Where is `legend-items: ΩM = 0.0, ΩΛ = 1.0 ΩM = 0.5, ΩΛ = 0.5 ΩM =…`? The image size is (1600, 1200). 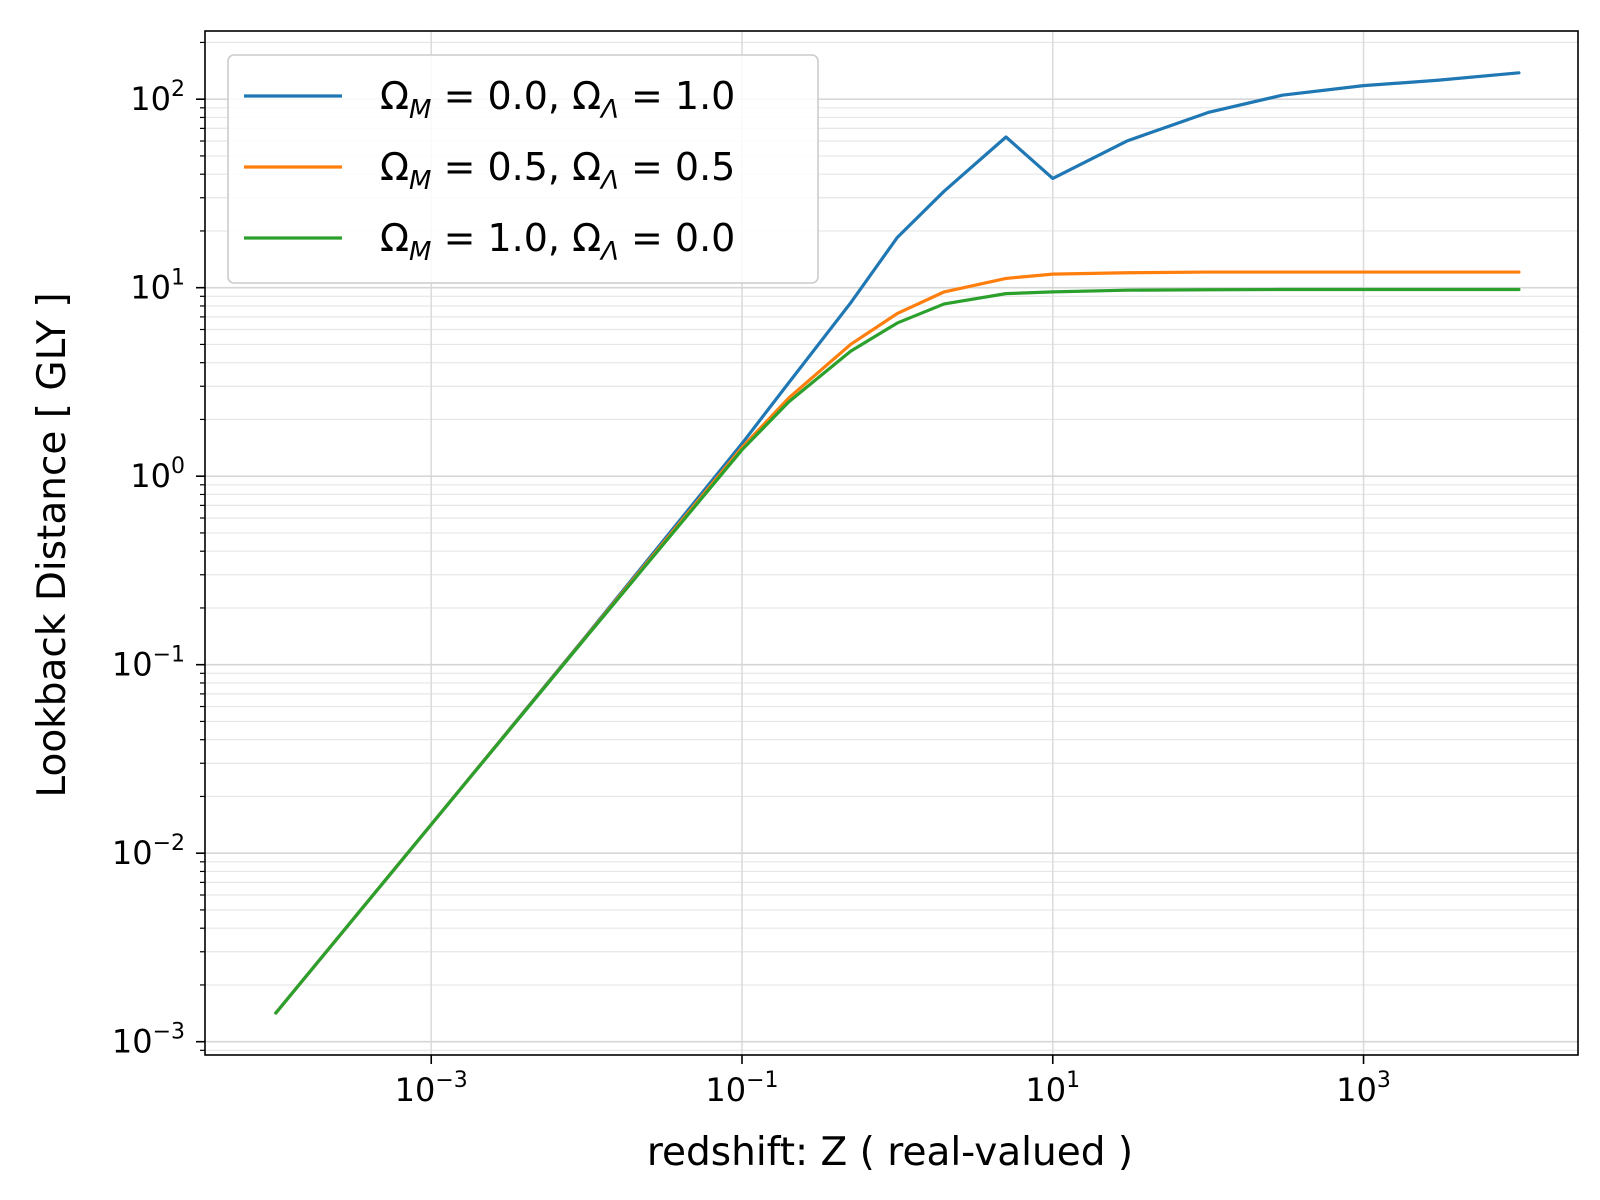 legend-items: ΩM = 0.0, ΩΛ = 1.0 ΩM = 0.5, ΩΛ = 0.5 ΩM =… is located at coordinates (489, 170).